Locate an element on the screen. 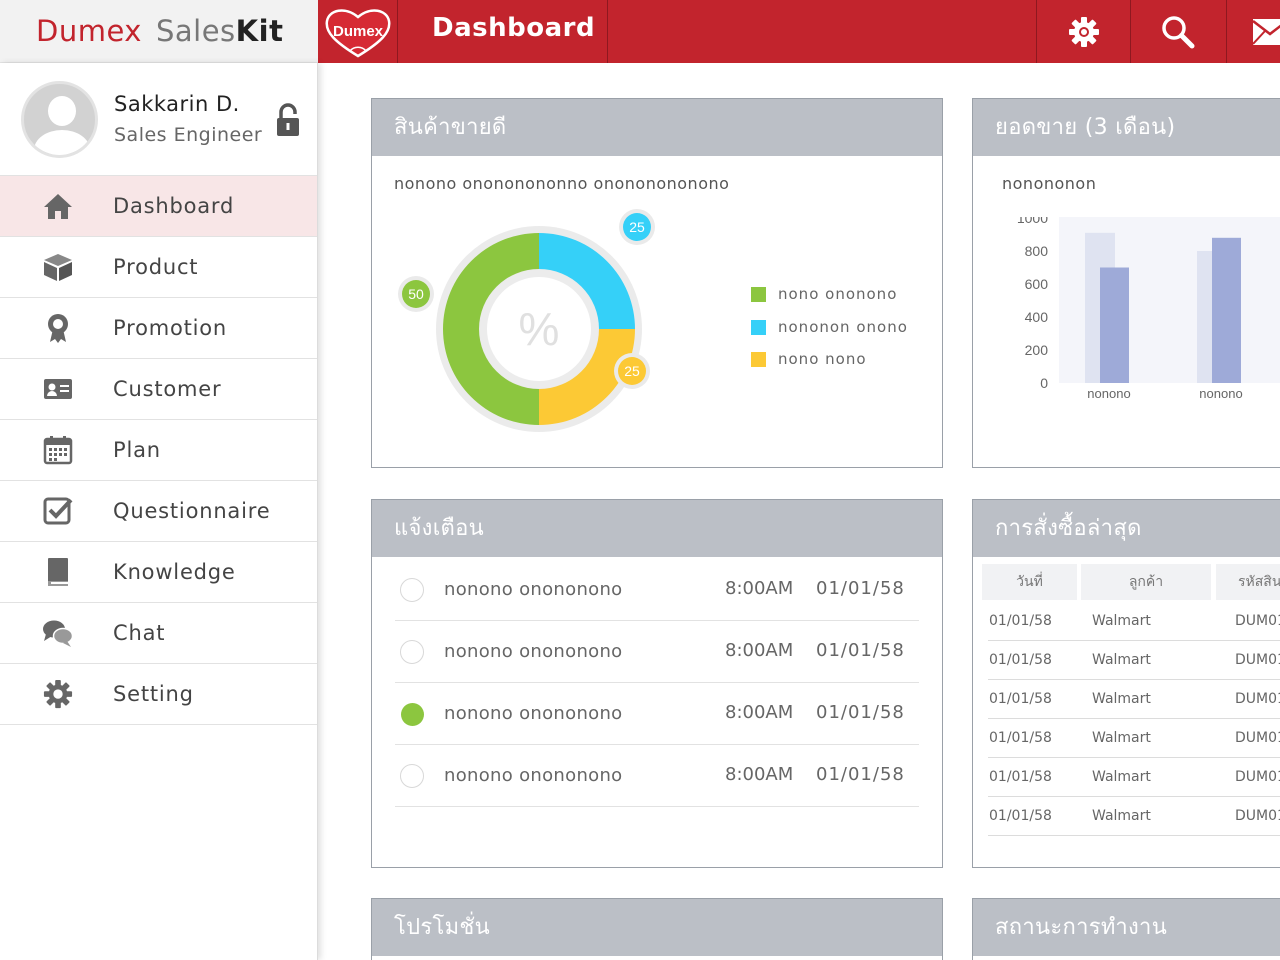  data-label-dot is located at coordinates (637, 227).